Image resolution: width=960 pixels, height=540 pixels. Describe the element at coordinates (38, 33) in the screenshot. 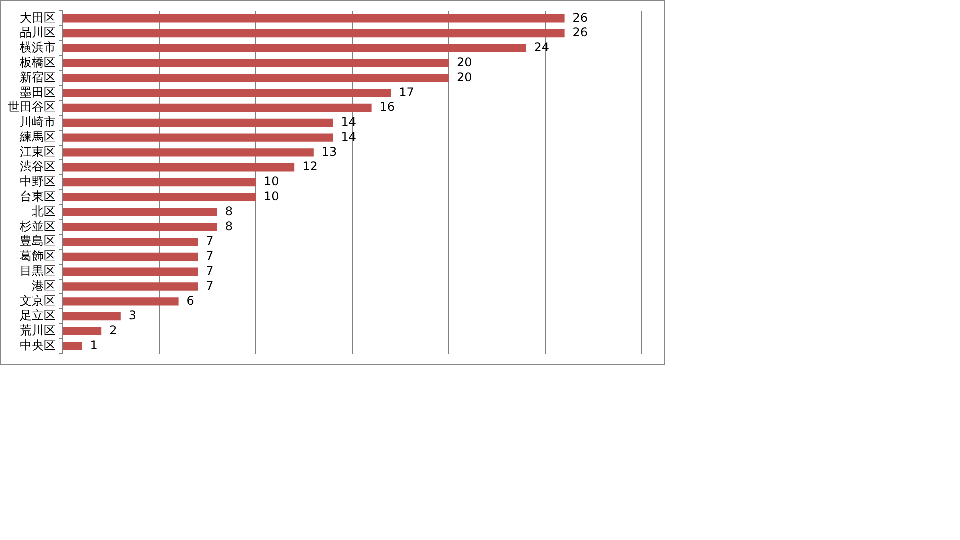

I see `y-tick-label: 品川区` at that location.